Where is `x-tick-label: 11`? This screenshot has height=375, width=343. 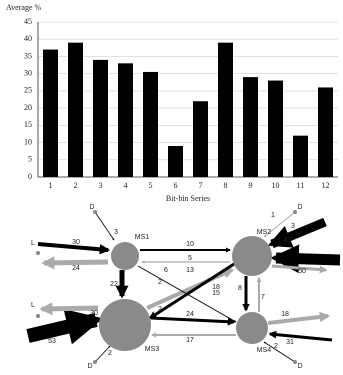
x-tick-label: 11 is located at coordinates (301, 185).